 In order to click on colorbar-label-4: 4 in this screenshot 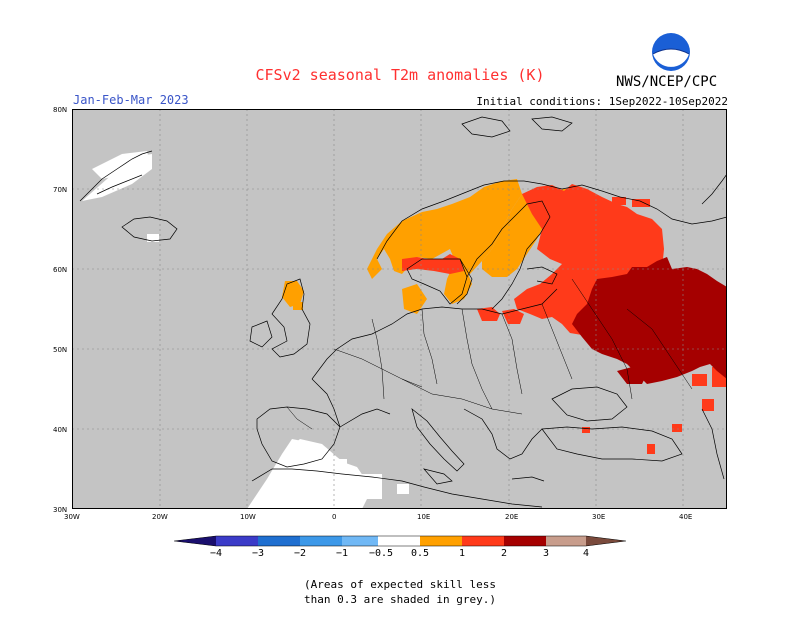, I will do `click(586, 553)`.